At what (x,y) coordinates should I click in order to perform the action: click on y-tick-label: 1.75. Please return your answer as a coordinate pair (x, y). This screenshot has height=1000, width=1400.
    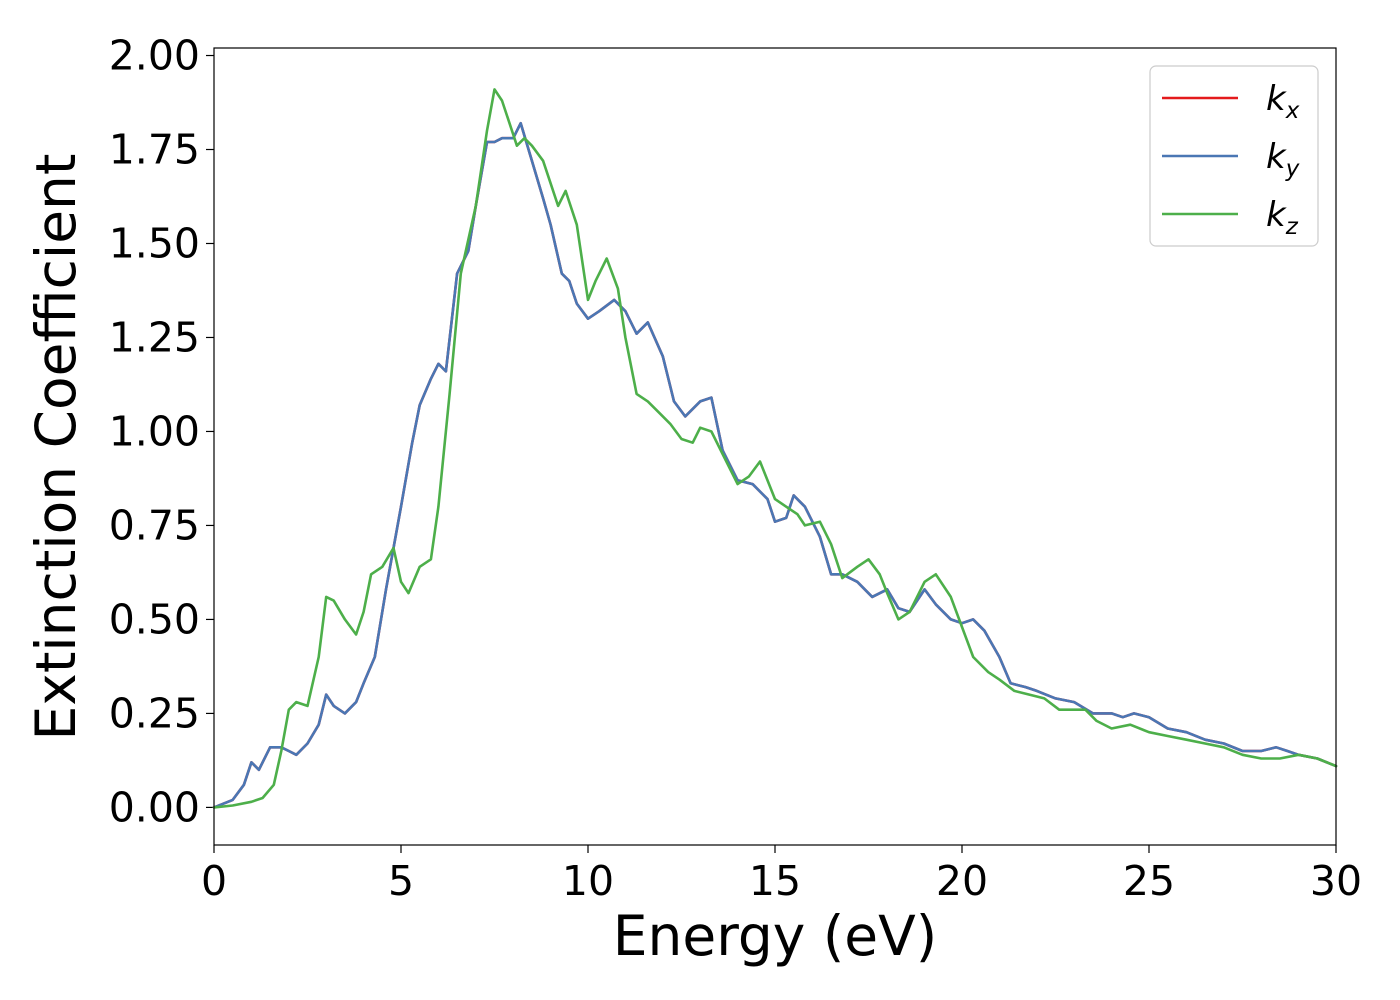
    Looking at the image, I should click on (154, 150).